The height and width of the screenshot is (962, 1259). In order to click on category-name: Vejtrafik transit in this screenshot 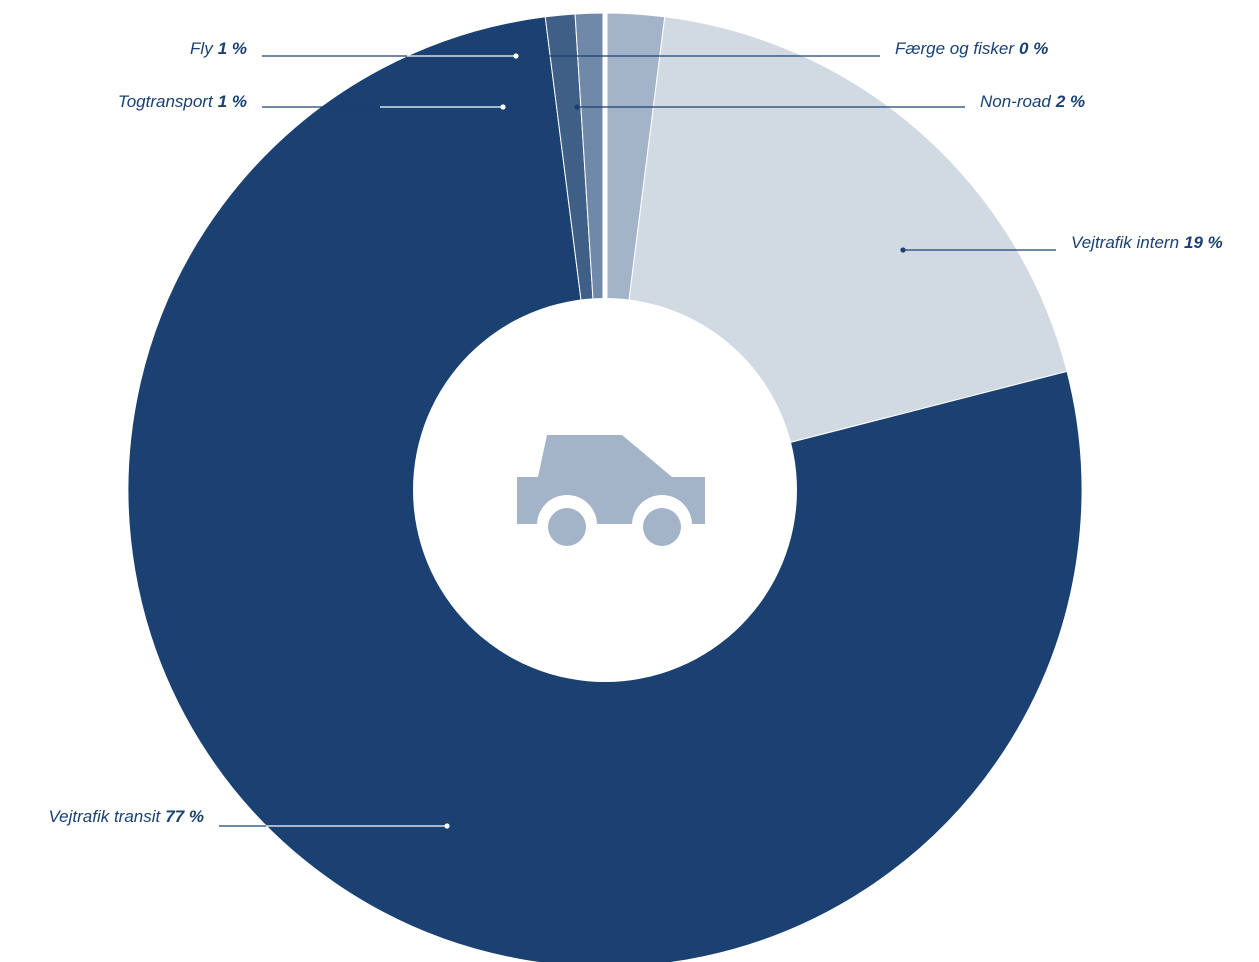, I will do `click(104, 816)`.